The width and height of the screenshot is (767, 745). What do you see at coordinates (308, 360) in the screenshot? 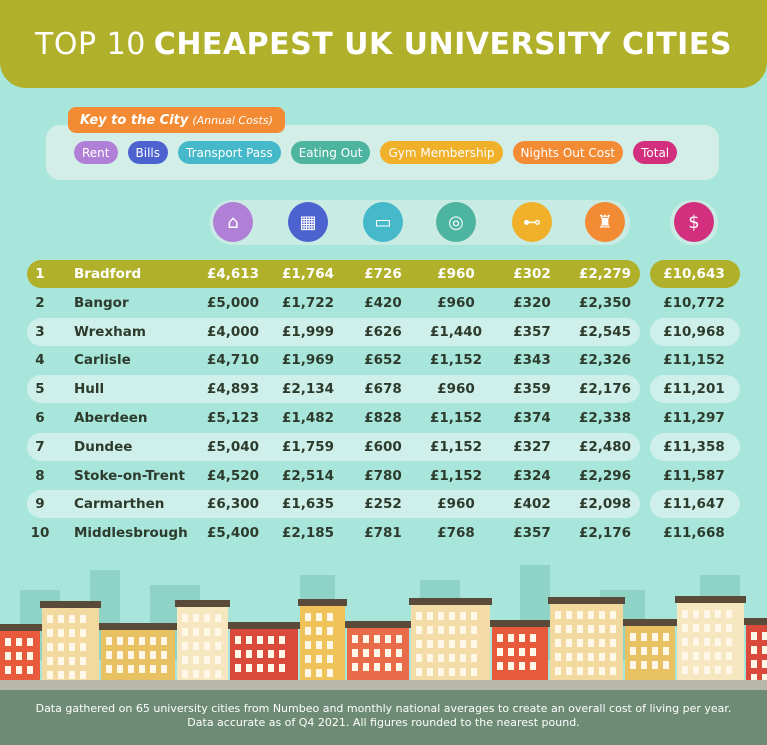
I see `bills-value: £1,969` at bounding box center [308, 360].